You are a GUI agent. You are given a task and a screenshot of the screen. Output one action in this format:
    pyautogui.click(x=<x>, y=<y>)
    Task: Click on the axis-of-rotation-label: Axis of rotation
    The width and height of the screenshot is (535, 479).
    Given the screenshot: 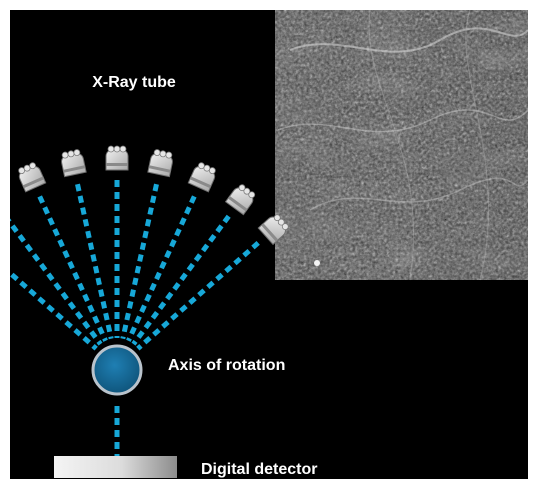 What is the action you would take?
    pyautogui.click(x=226, y=365)
    